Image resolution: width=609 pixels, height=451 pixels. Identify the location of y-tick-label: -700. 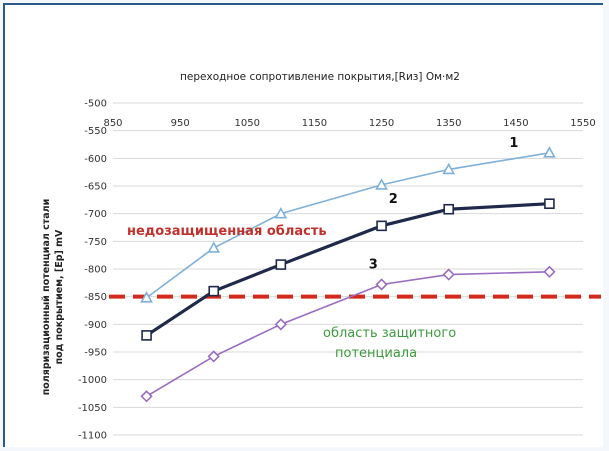
(95, 214).